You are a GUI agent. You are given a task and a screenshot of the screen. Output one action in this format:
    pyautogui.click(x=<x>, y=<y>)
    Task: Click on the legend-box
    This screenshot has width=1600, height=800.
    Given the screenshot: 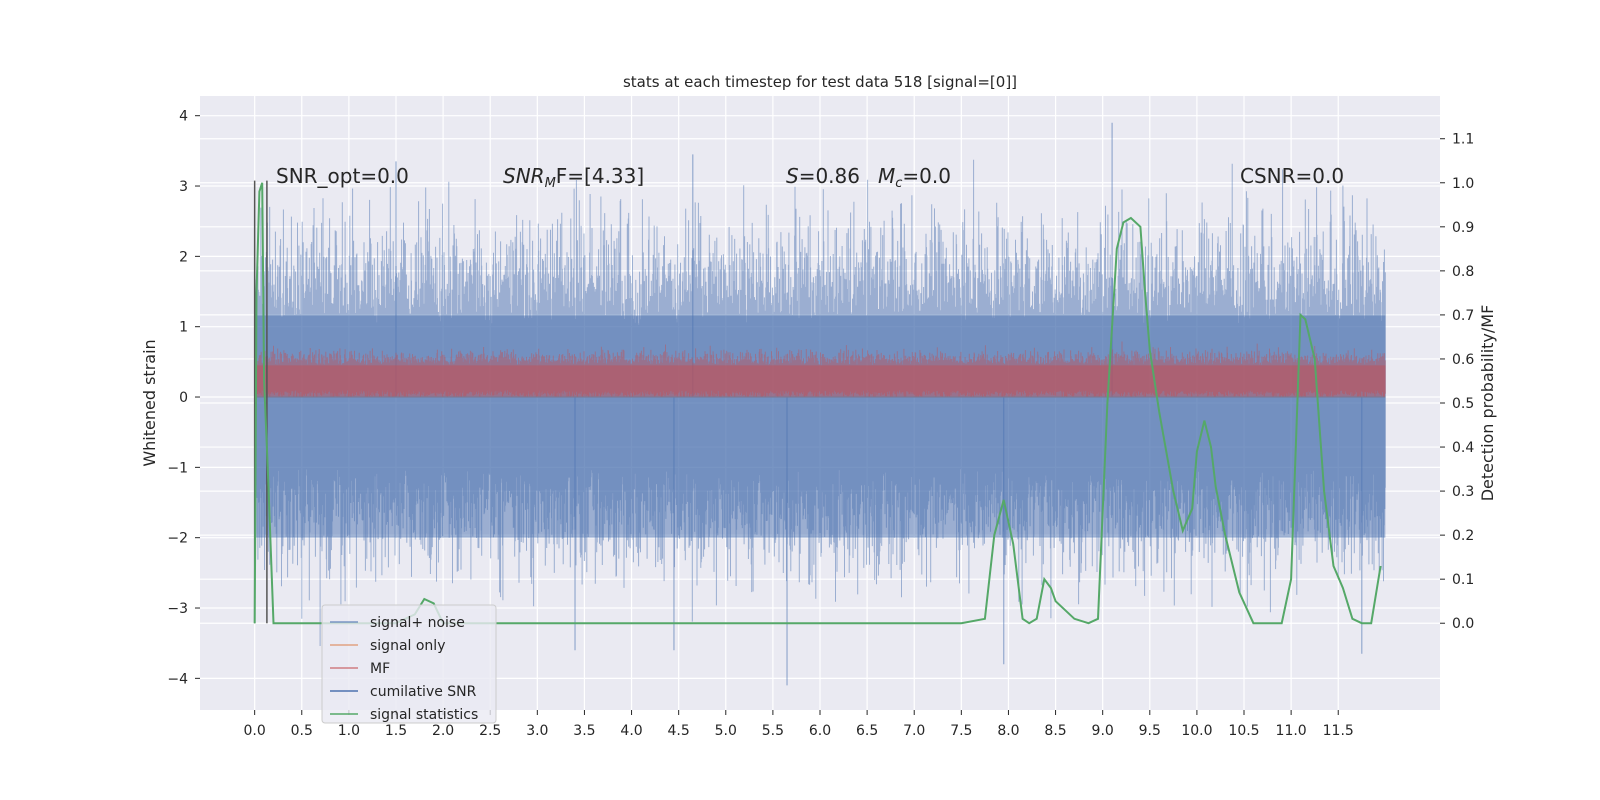 What is the action you would take?
    pyautogui.click(x=409, y=664)
    